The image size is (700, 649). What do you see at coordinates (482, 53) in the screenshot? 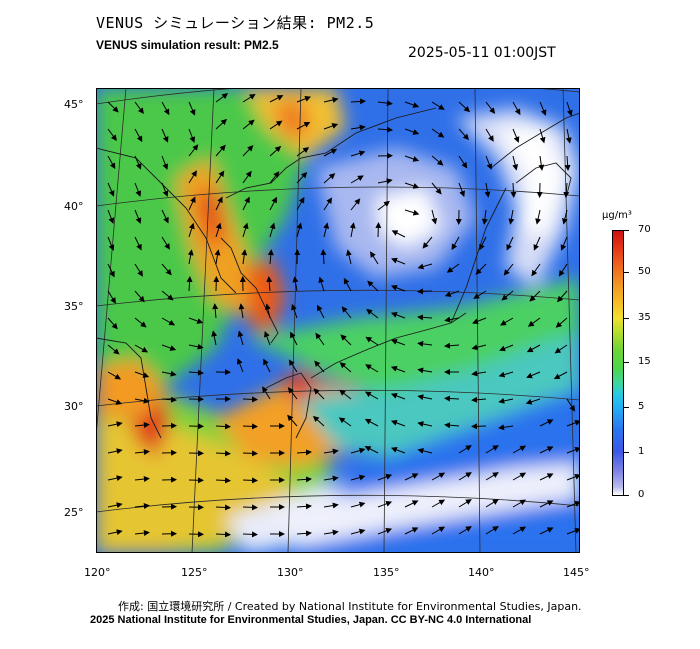
I see `forecast-datetime: 2025-05-11 01:00JST` at bounding box center [482, 53].